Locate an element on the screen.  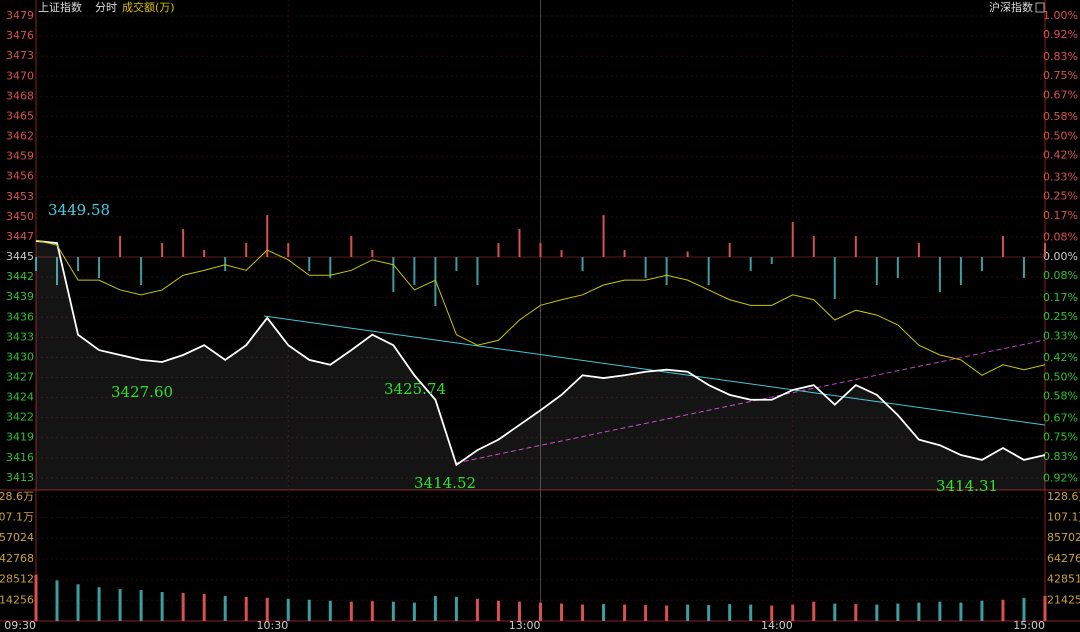
x-tick-label: 13:00 is located at coordinates (525, 625).